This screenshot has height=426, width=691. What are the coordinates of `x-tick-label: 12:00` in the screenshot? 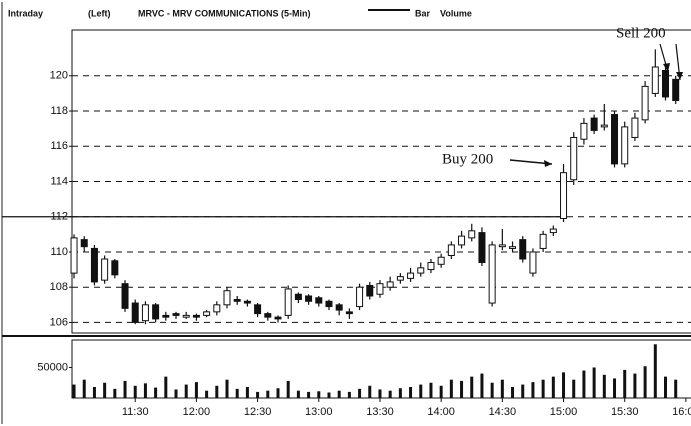 It's located at (197, 412).